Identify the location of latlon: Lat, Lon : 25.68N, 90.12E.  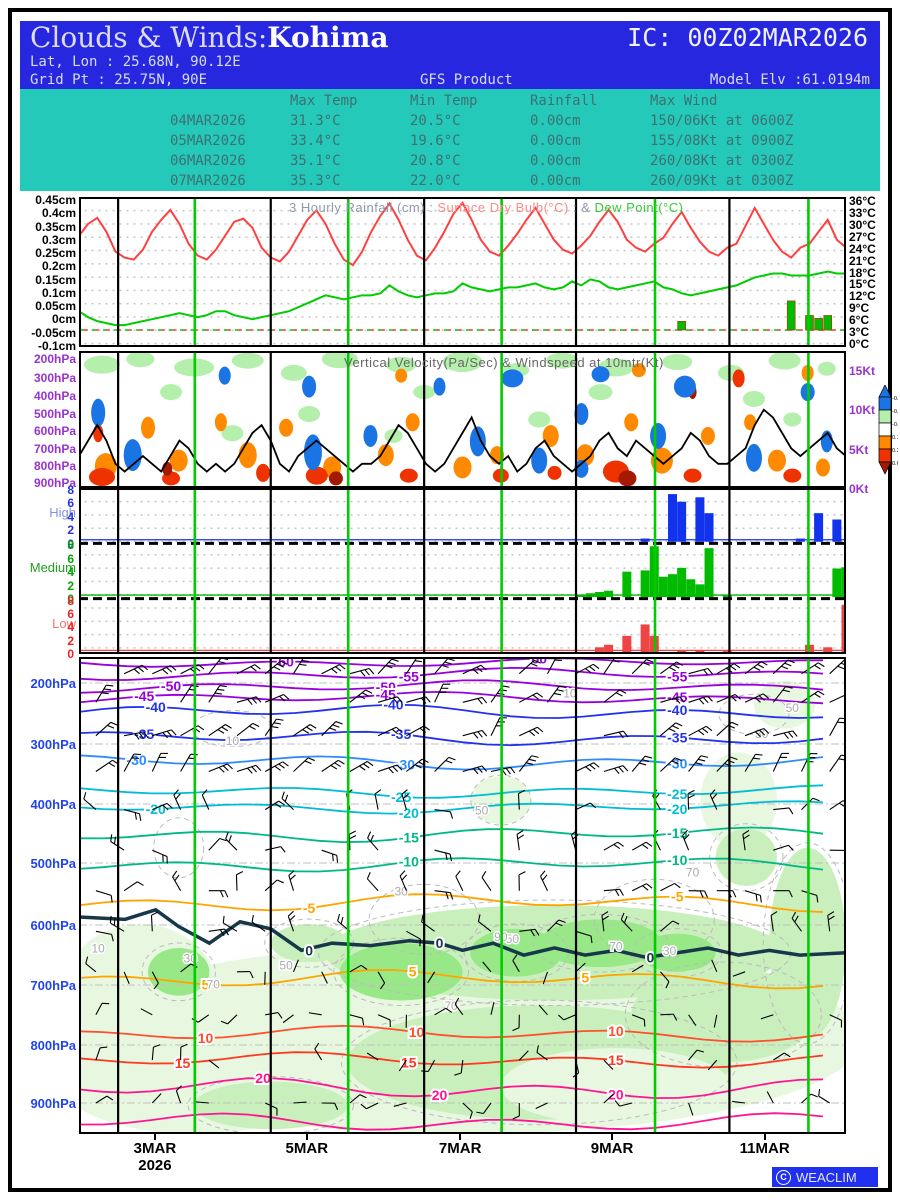
(135, 62).